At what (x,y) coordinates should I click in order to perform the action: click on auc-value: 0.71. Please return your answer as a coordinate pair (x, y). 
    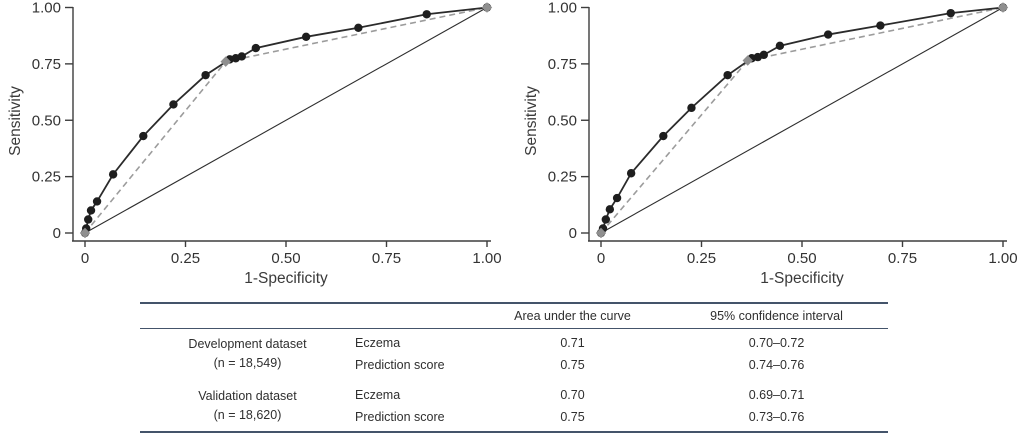
    Looking at the image, I should click on (572, 342).